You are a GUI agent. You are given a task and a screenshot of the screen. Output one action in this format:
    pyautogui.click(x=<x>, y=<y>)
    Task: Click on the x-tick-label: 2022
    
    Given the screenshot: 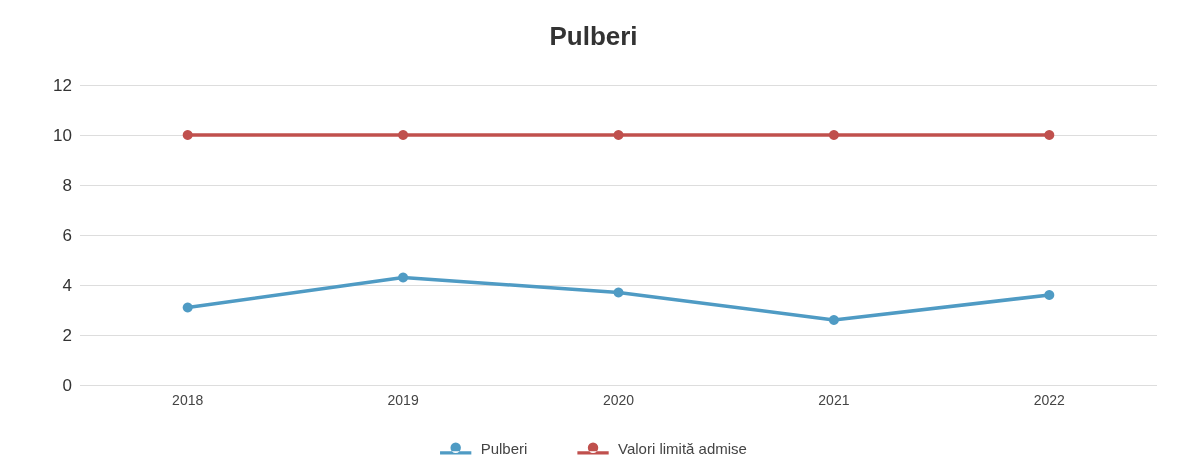 What is the action you would take?
    pyautogui.click(x=1049, y=400)
    